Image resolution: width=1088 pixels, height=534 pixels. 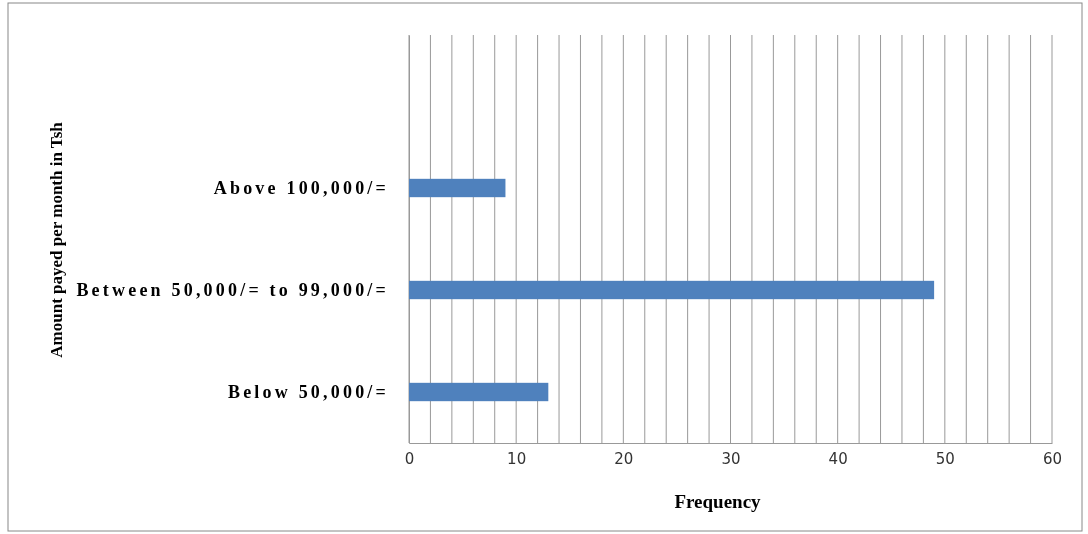 What do you see at coordinates (838, 458) in the screenshot?
I see `x-tick-label: 40` at bounding box center [838, 458].